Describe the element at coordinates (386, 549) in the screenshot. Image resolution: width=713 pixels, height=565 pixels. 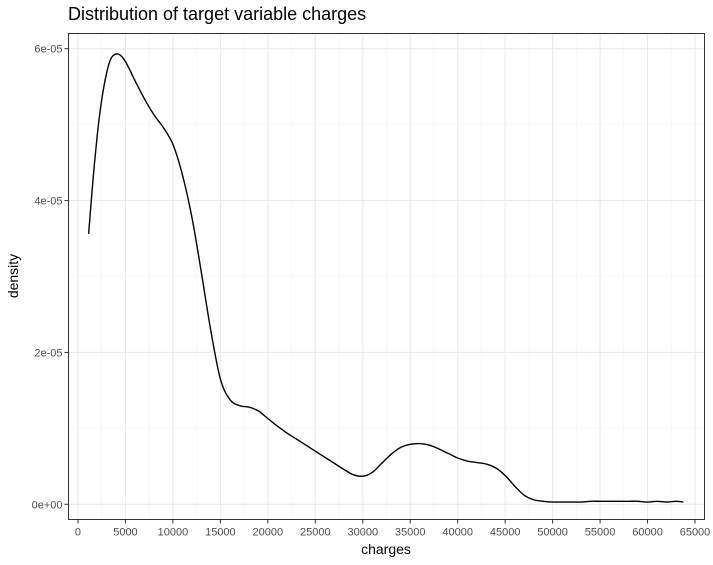
I see `x-axis-title: charges` at that location.